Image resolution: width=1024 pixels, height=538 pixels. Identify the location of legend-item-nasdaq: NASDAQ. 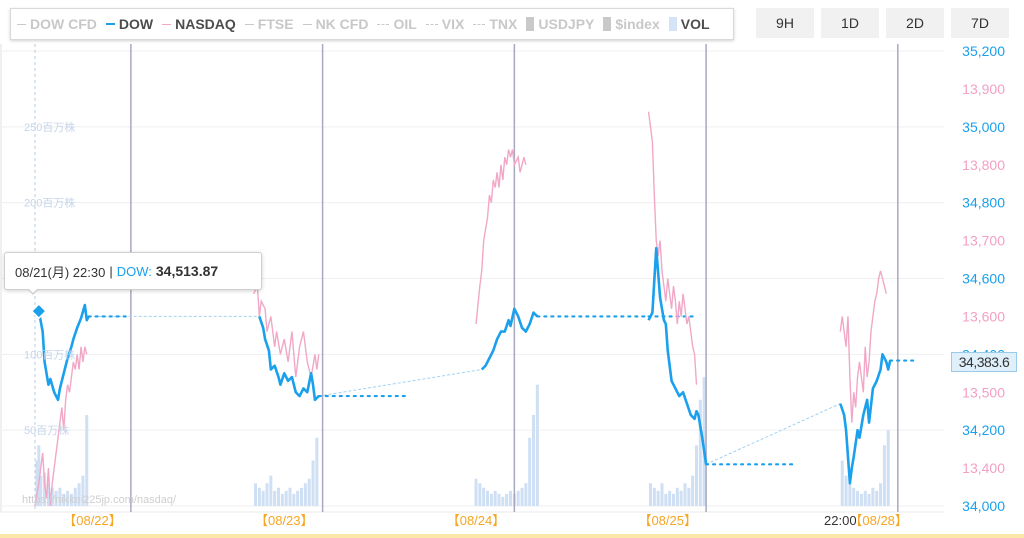
(199, 24).